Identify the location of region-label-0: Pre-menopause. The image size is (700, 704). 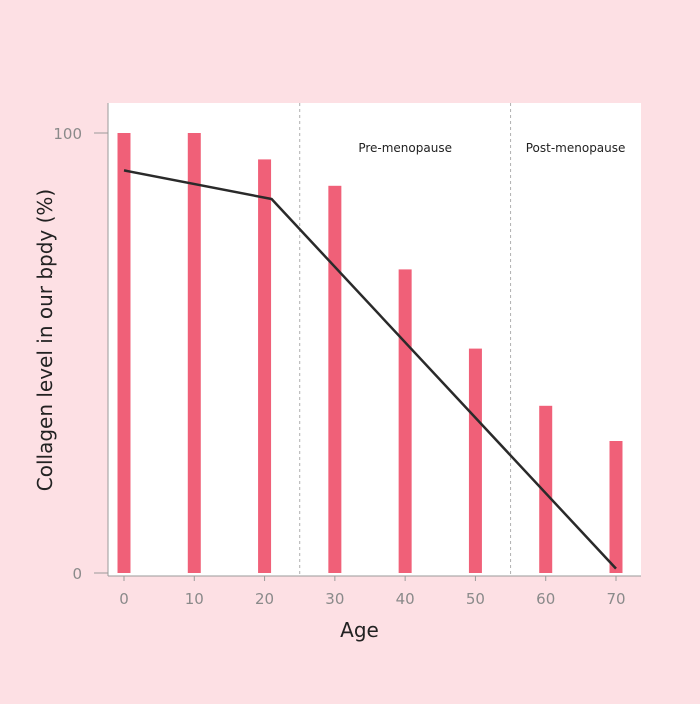
(405, 148).